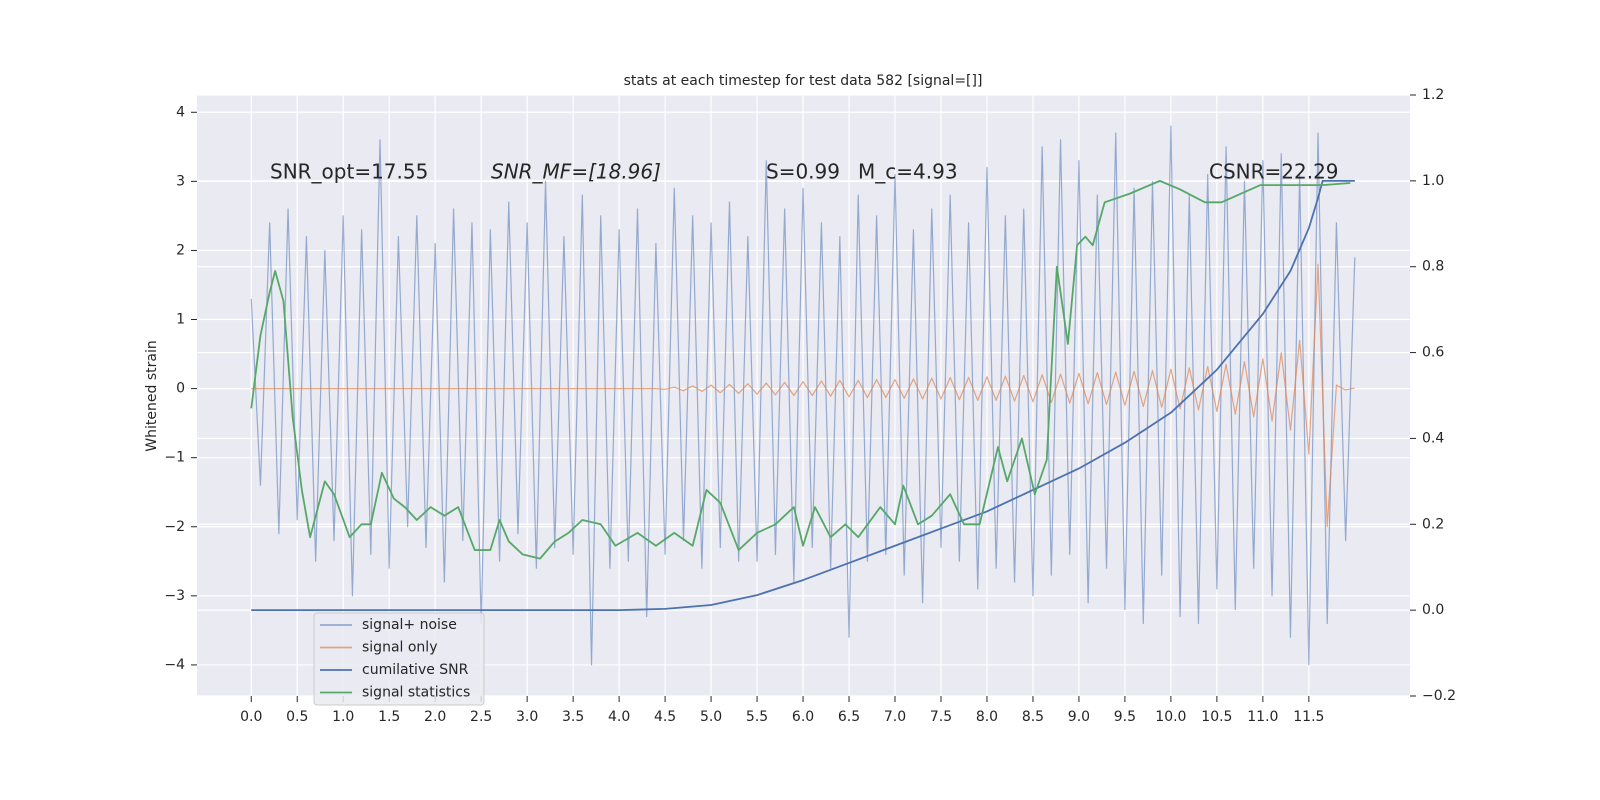 Image resolution: width=1600 pixels, height=800 pixels. I want to click on x-tick-label: 1.0, so click(343, 717).